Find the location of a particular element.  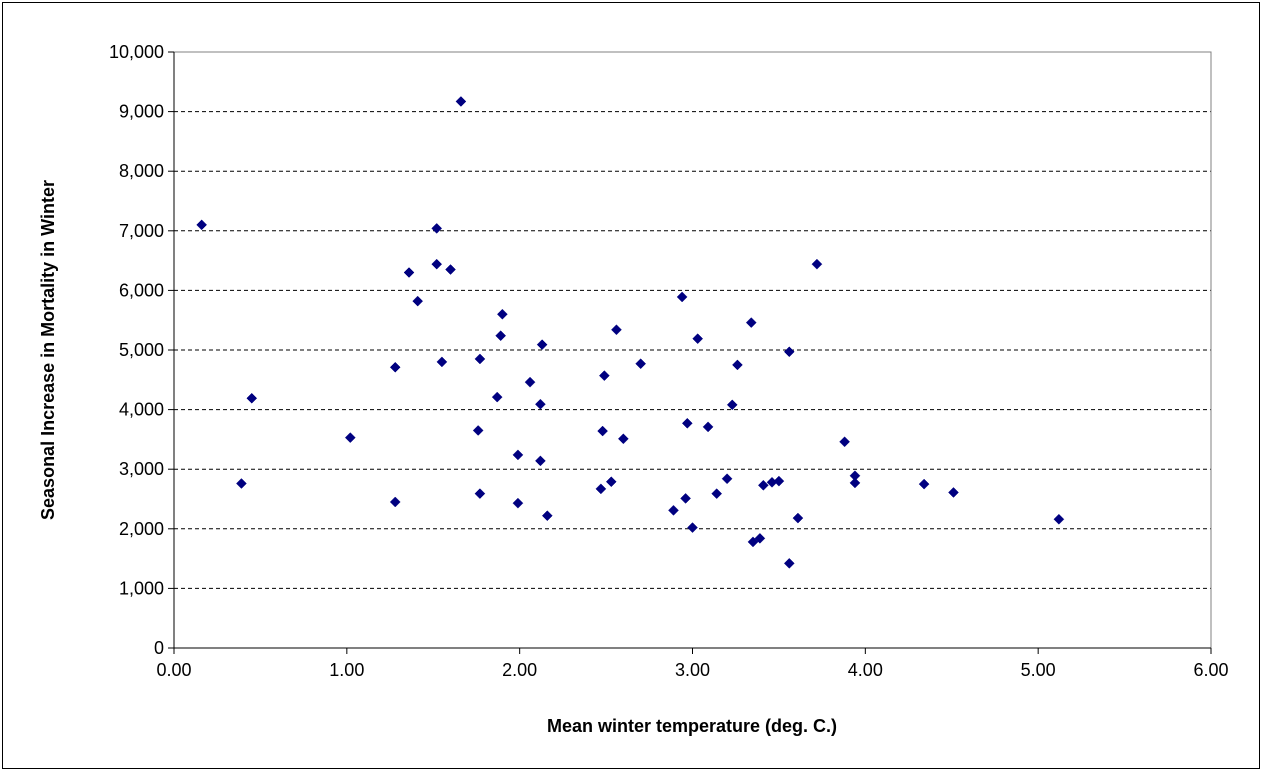

x-tick-label: 6.00 is located at coordinates (1210, 670).